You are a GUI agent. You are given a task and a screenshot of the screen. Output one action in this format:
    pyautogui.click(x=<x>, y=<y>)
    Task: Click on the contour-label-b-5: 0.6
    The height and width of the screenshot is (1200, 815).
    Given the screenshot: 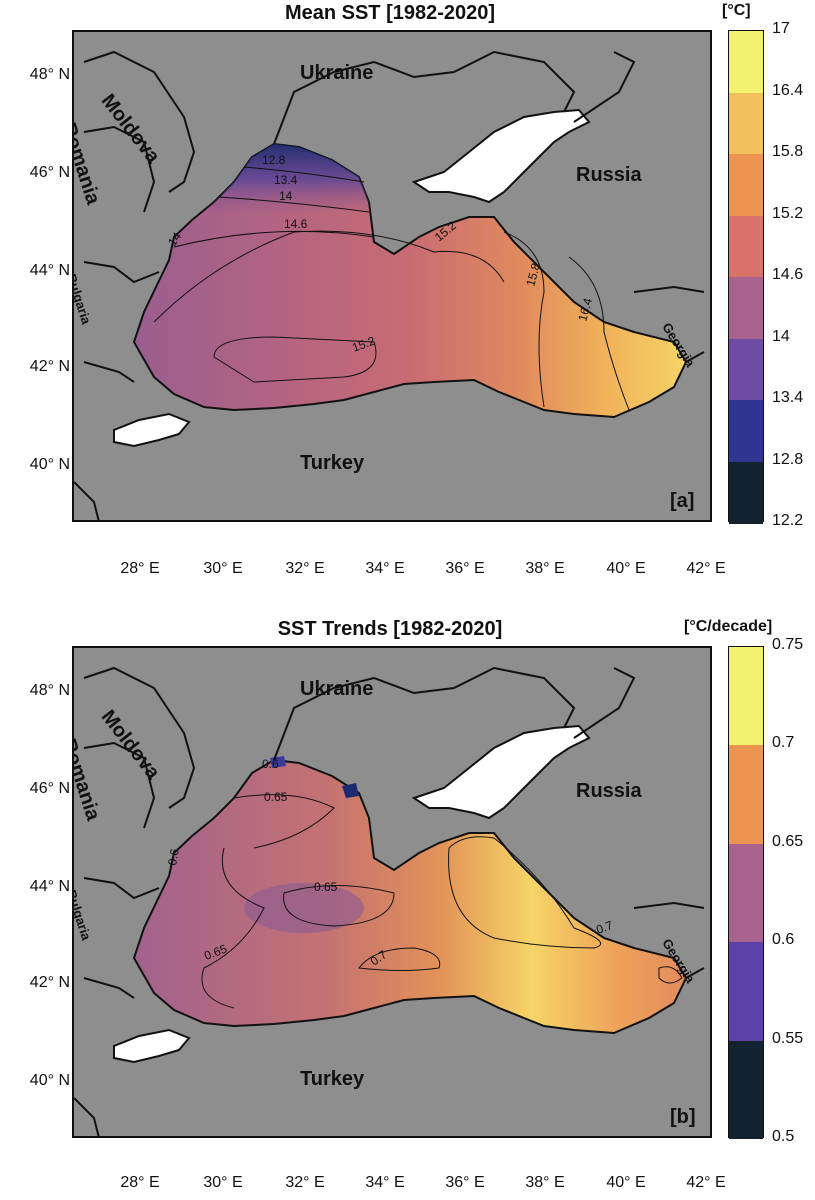 What is the action you would take?
    pyautogui.click(x=270, y=764)
    